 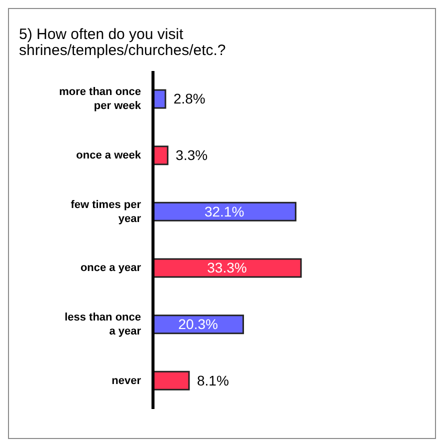 What do you see at coordinates (192, 155) in the screenshot?
I see `data-label: 3.3%` at bounding box center [192, 155].